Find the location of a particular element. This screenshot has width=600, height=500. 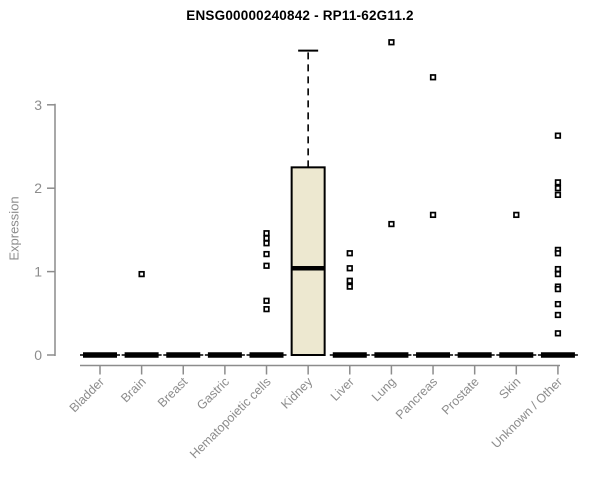

x-axis-category-label: Prostate is located at coordinates (460, 396).